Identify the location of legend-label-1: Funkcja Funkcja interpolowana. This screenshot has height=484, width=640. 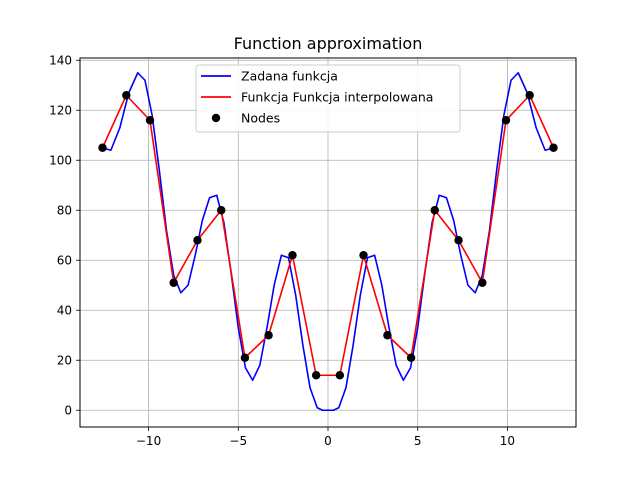
(337, 97).